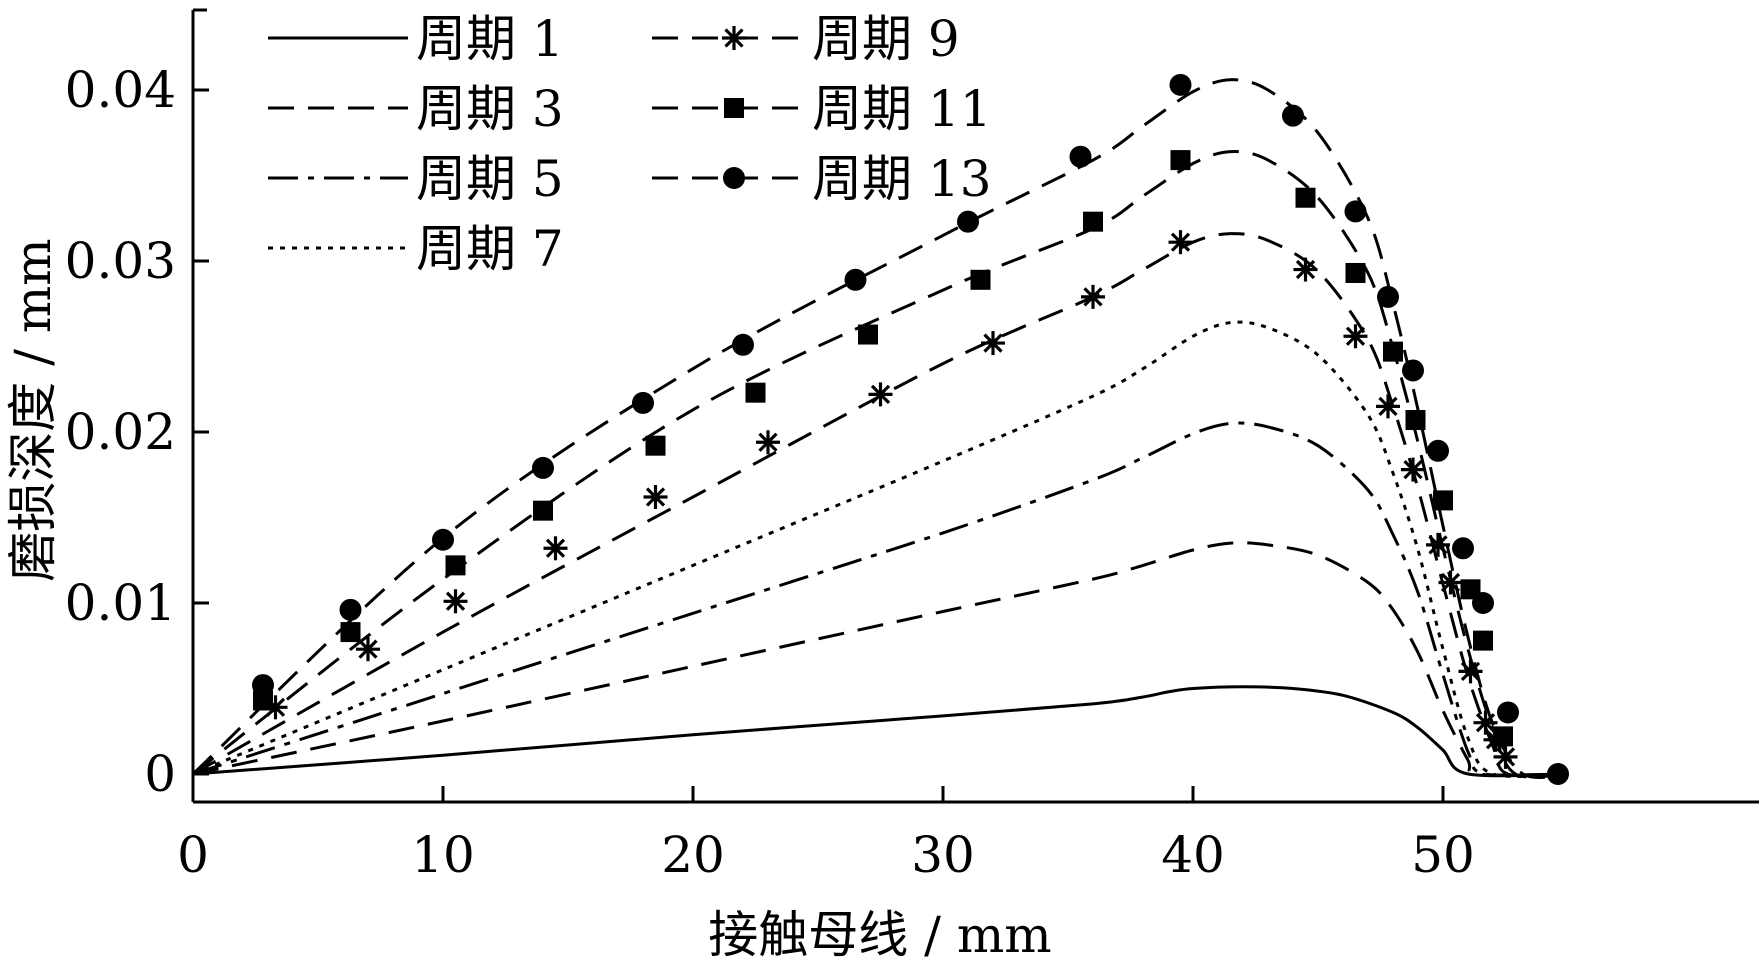 This screenshot has width=1759, height=977. I want to click on y-axis-title: 磨损深度 / mm, so click(33, 409).